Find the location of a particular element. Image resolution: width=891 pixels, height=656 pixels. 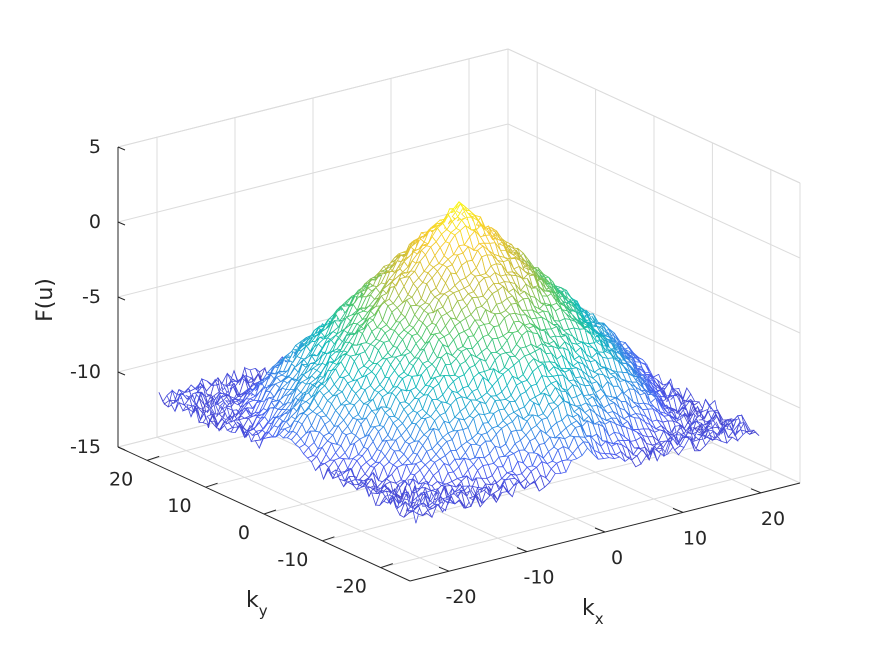

z-tick-label-3: 0 is located at coordinates (95, 222).